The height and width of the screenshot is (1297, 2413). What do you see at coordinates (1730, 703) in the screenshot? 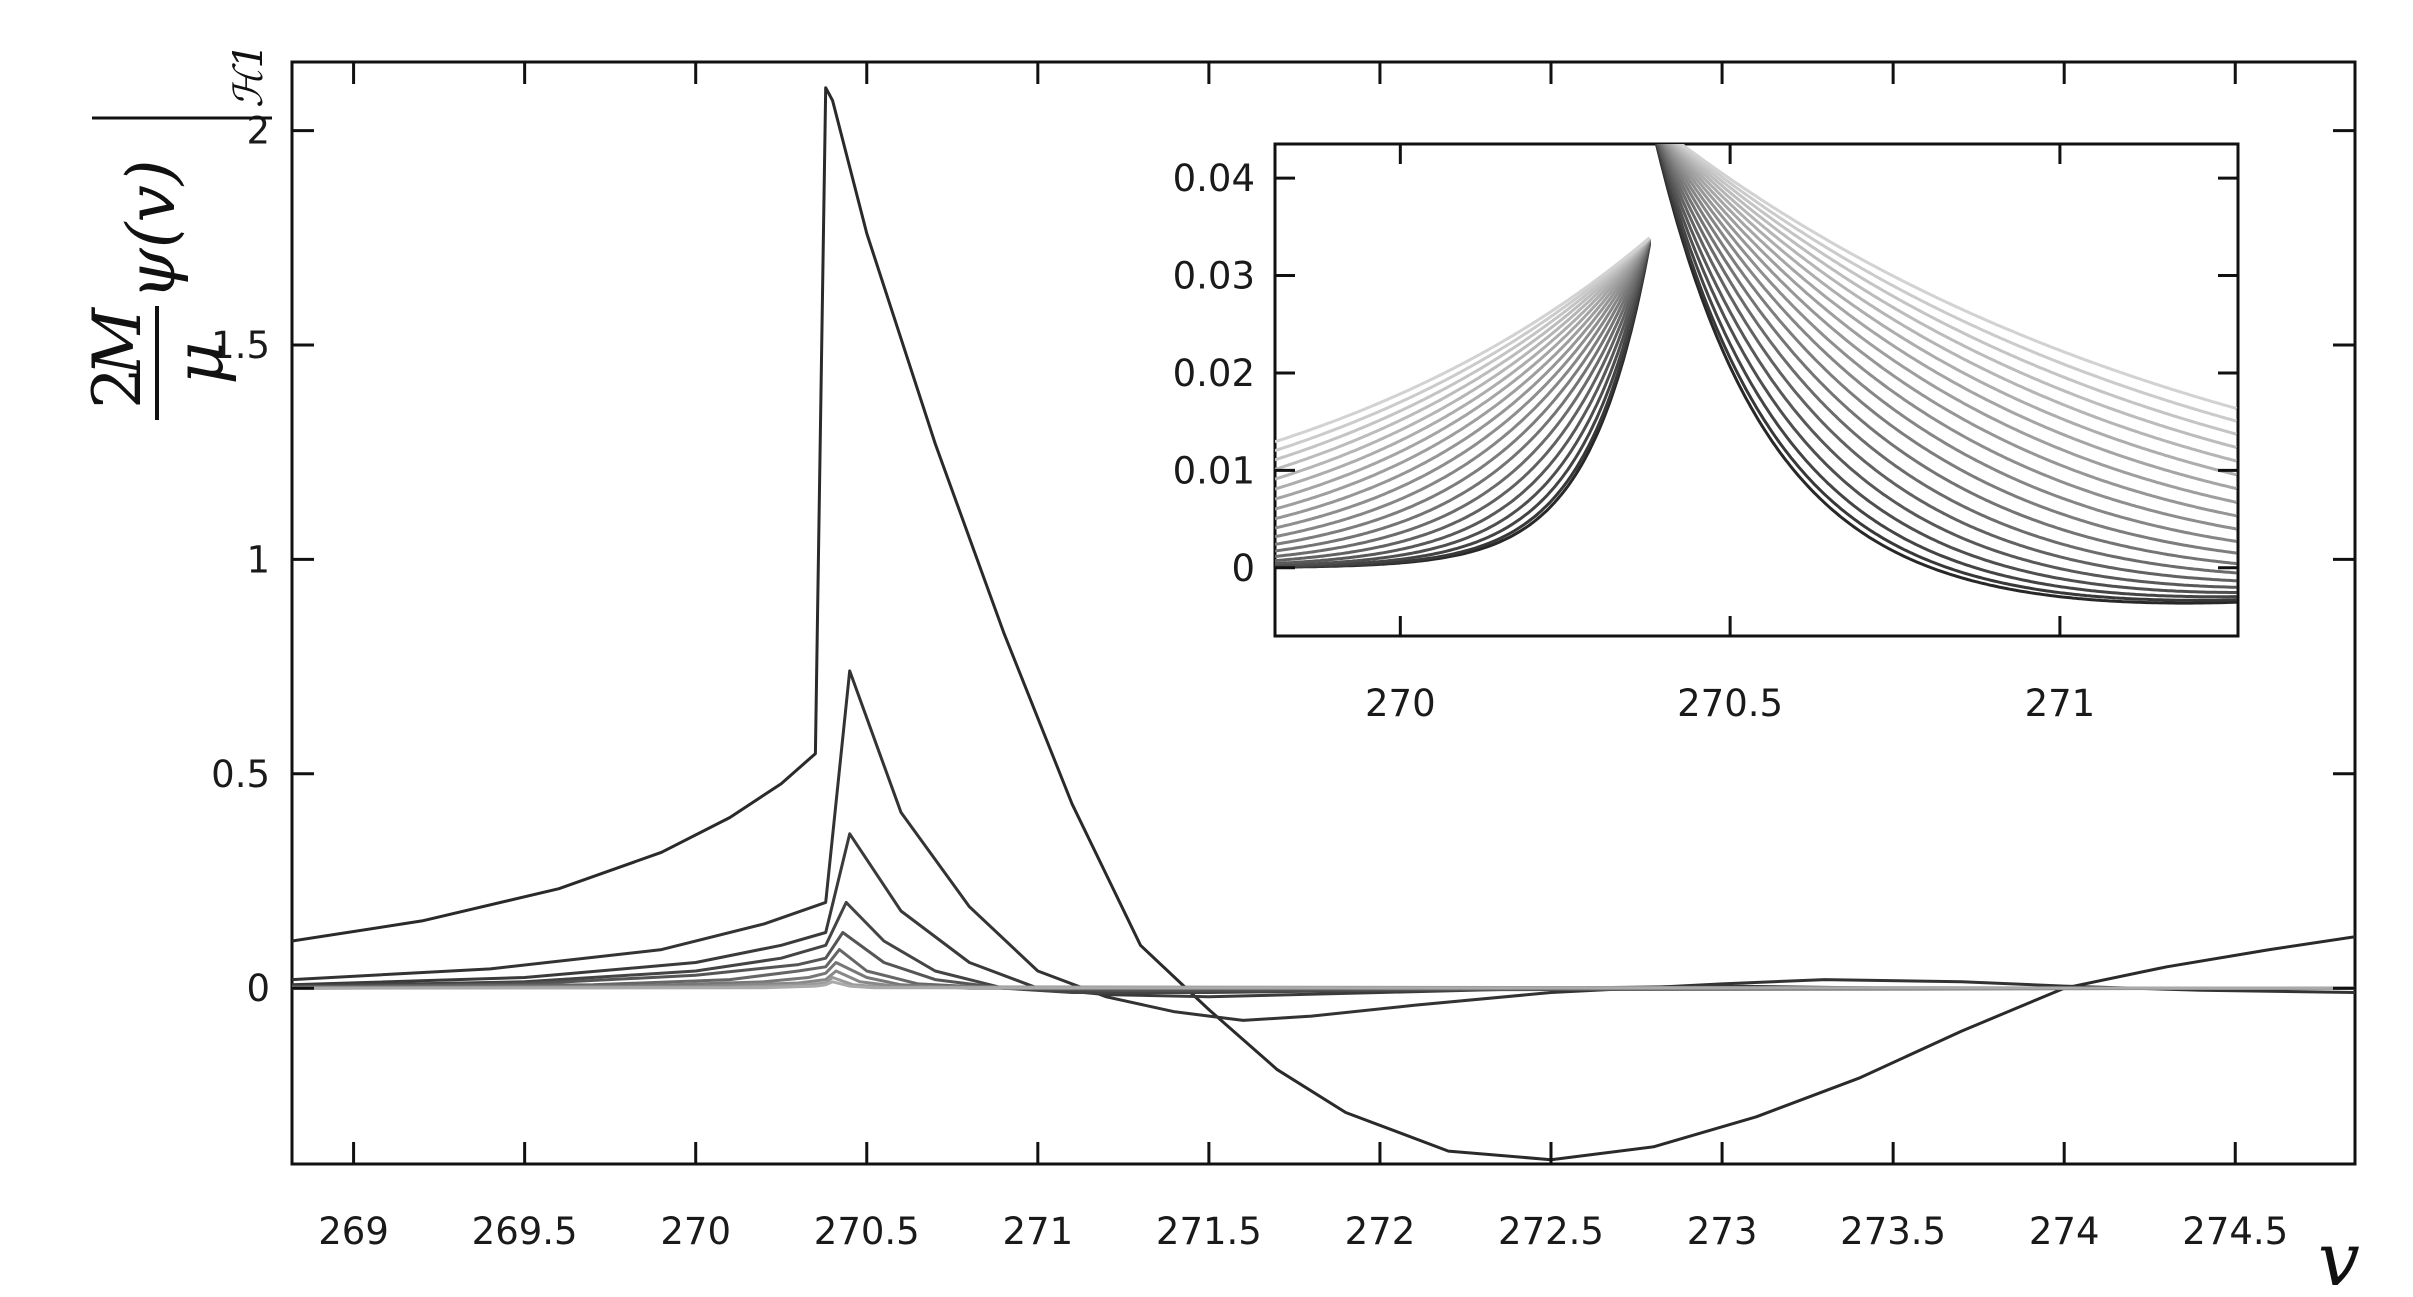
I see `inset-x-tick-label: 270.5` at bounding box center [1730, 703].